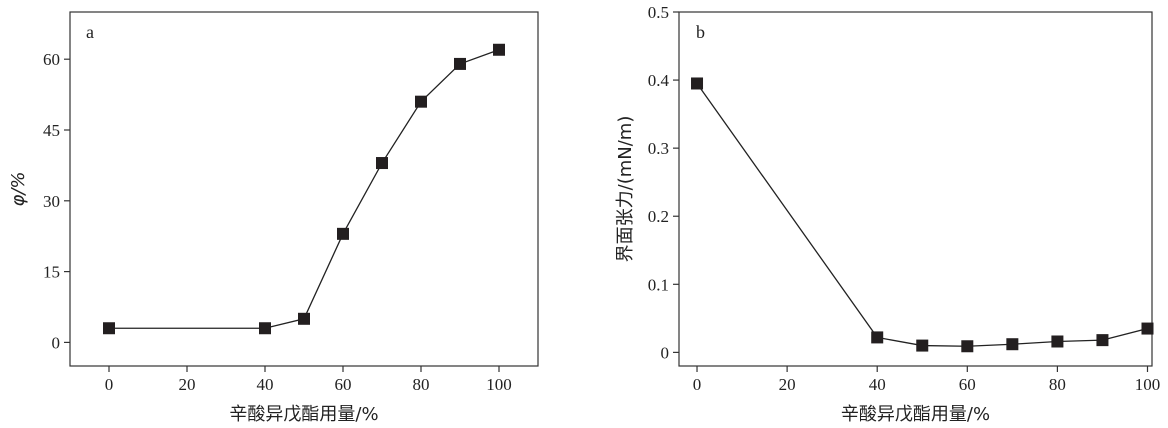  I want to click on panel-label: b, so click(700, 32).